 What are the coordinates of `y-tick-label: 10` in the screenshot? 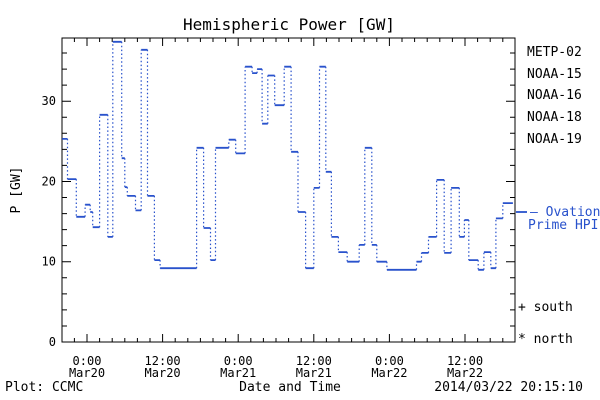 It's located at (49, 262).